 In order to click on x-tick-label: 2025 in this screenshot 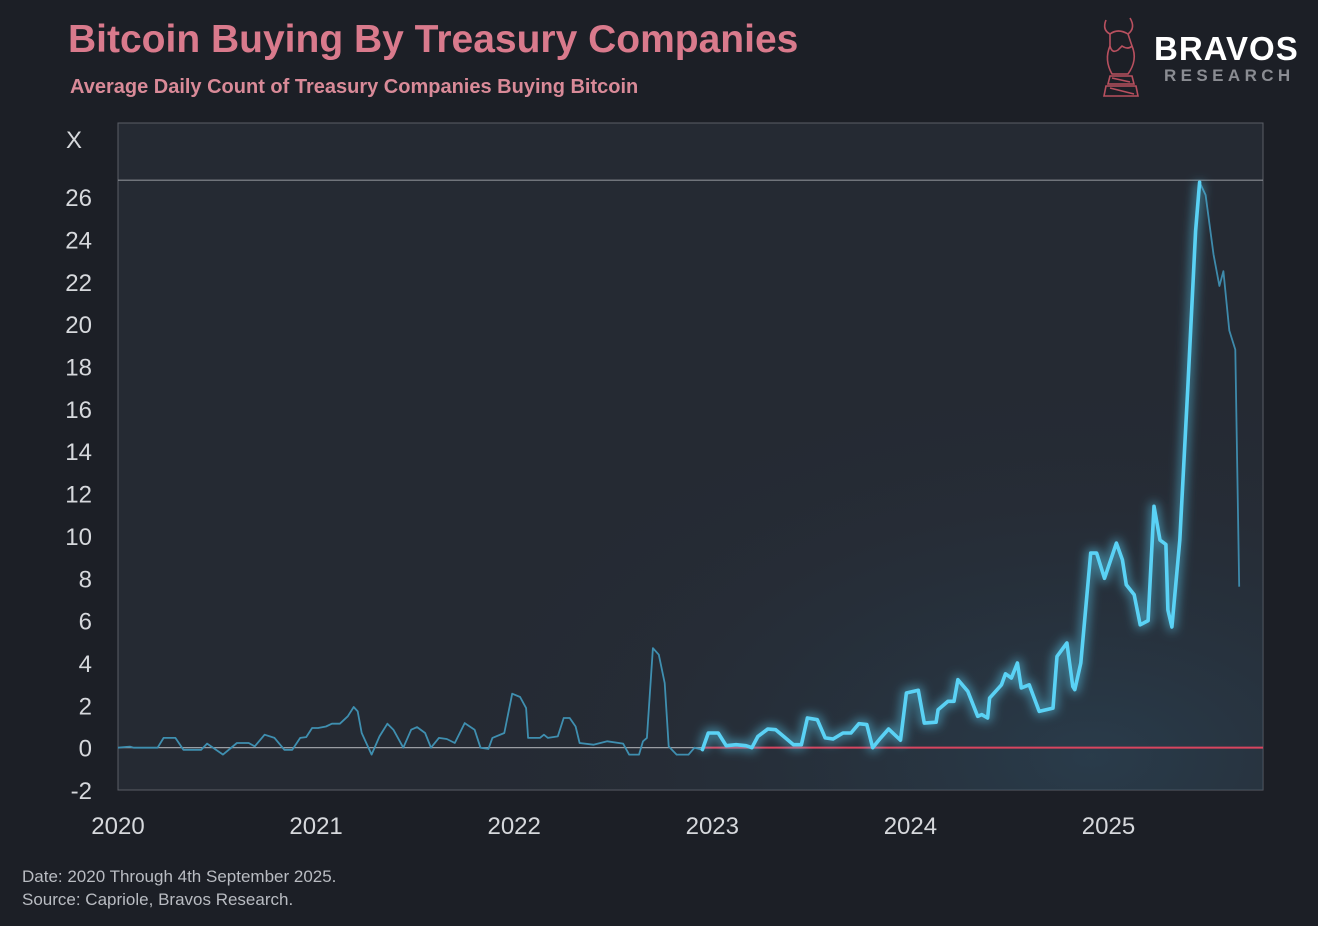, I will do `click(1108, 826)`.